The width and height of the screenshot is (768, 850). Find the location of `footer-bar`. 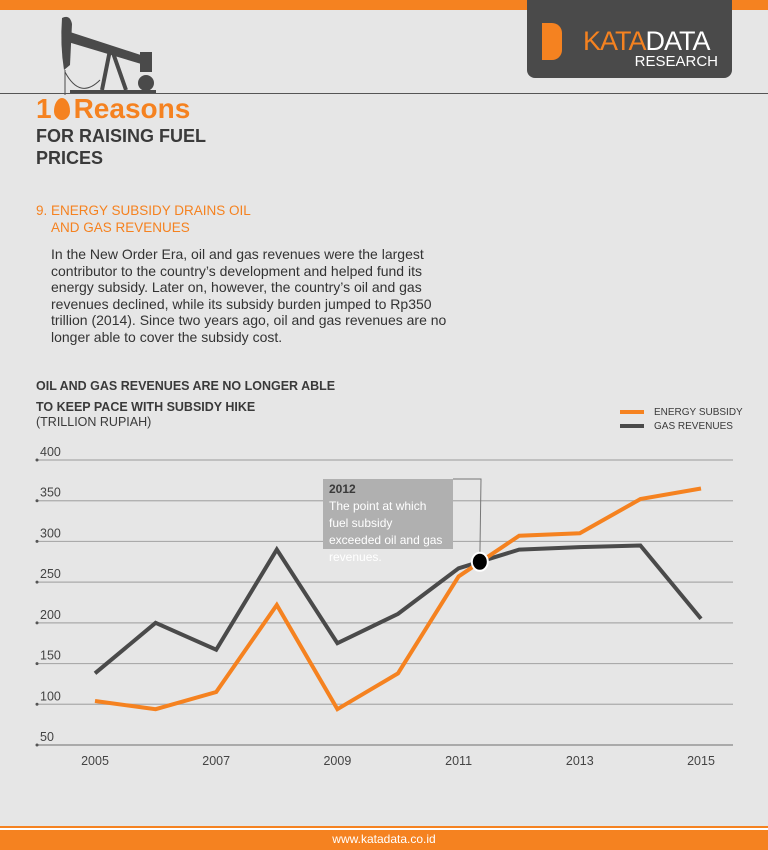

footer-bar is located at coordinates (384, 838).